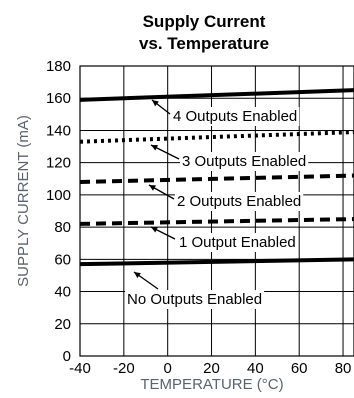  I want to click on x-tick-label: 60, so click(299, 368).